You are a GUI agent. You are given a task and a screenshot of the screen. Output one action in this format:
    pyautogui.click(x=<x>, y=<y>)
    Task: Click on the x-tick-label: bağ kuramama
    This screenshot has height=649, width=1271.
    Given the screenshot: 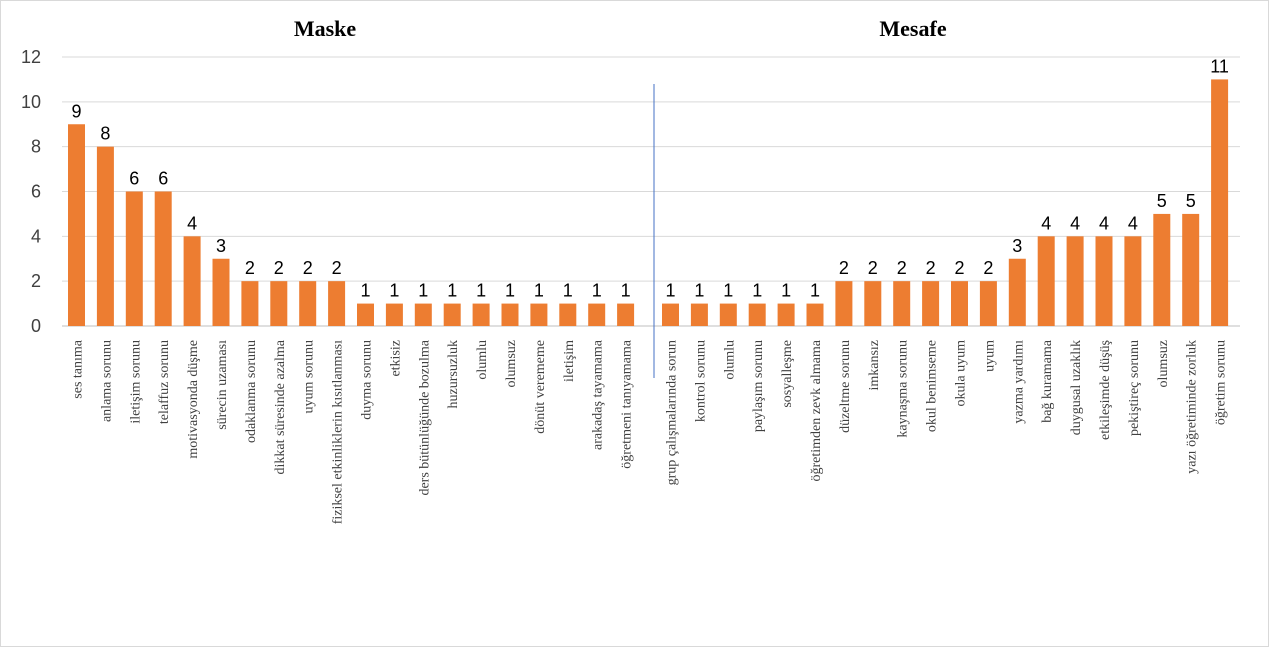 What is the action you would take?
    pyautogui.click(x=1047, y=381)
    